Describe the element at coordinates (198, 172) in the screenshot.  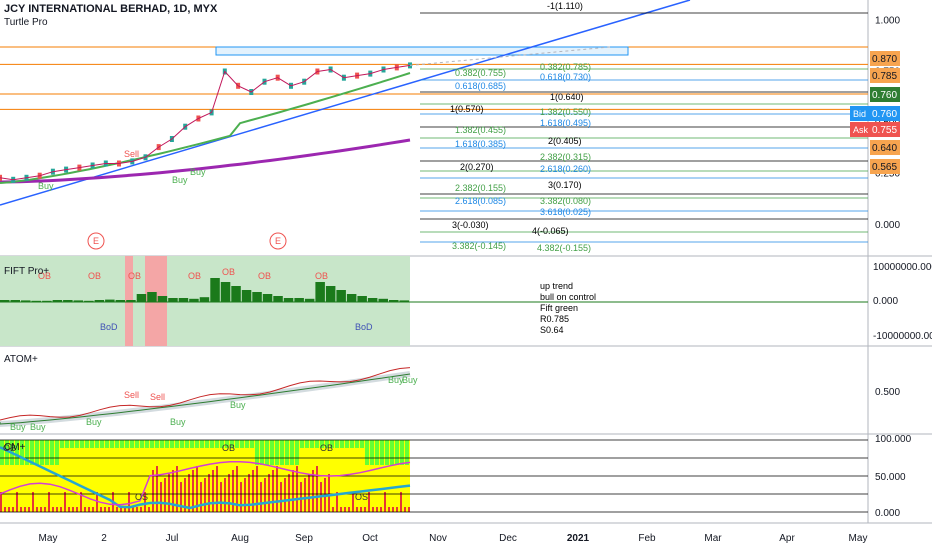
I see `signal-label: Buy` at that location.